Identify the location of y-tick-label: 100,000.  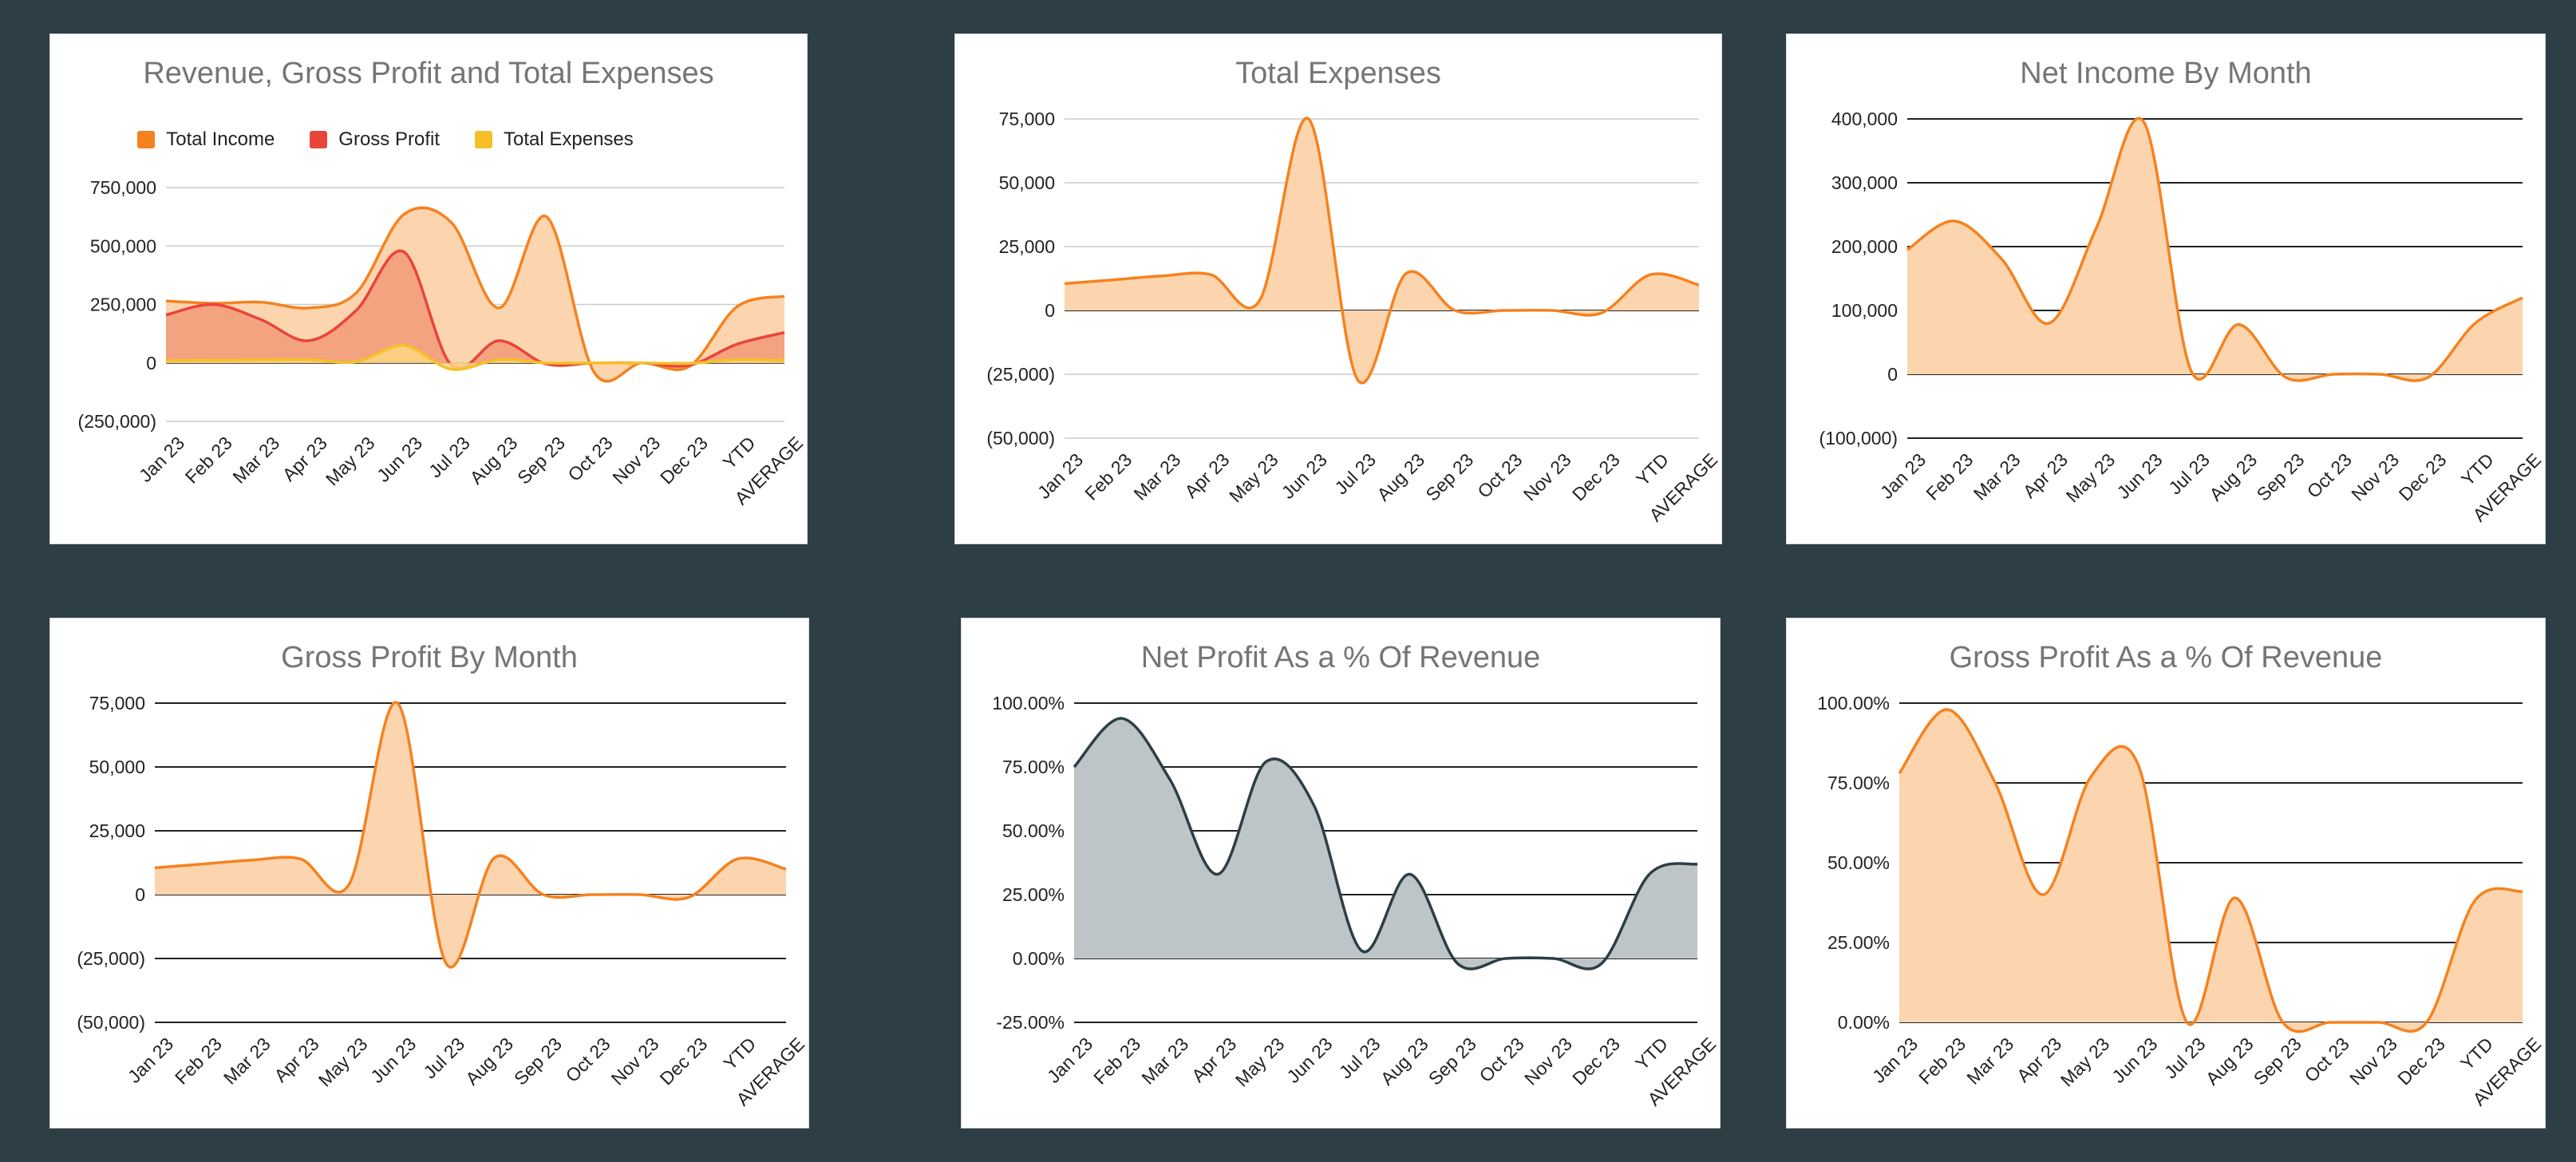
(1864, 311).